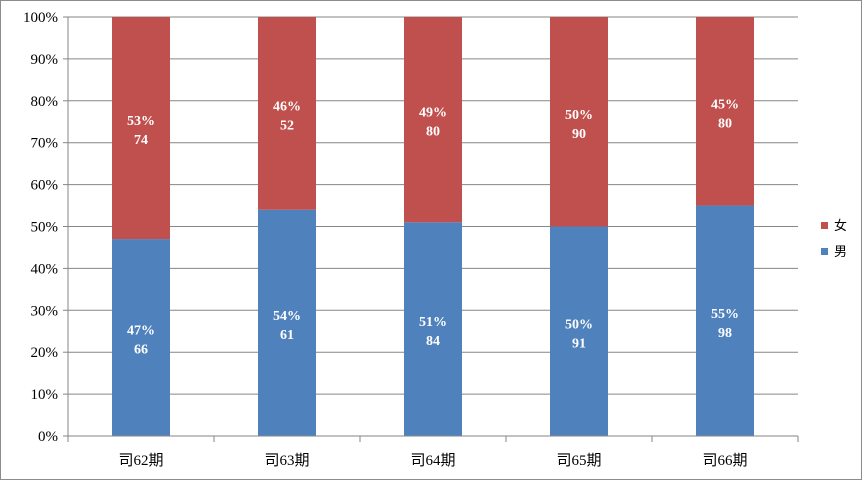 Image resolution: width=862 pixels, height=480 pixels. I want to click on y-tick-label: 80%, so click(45, 102).